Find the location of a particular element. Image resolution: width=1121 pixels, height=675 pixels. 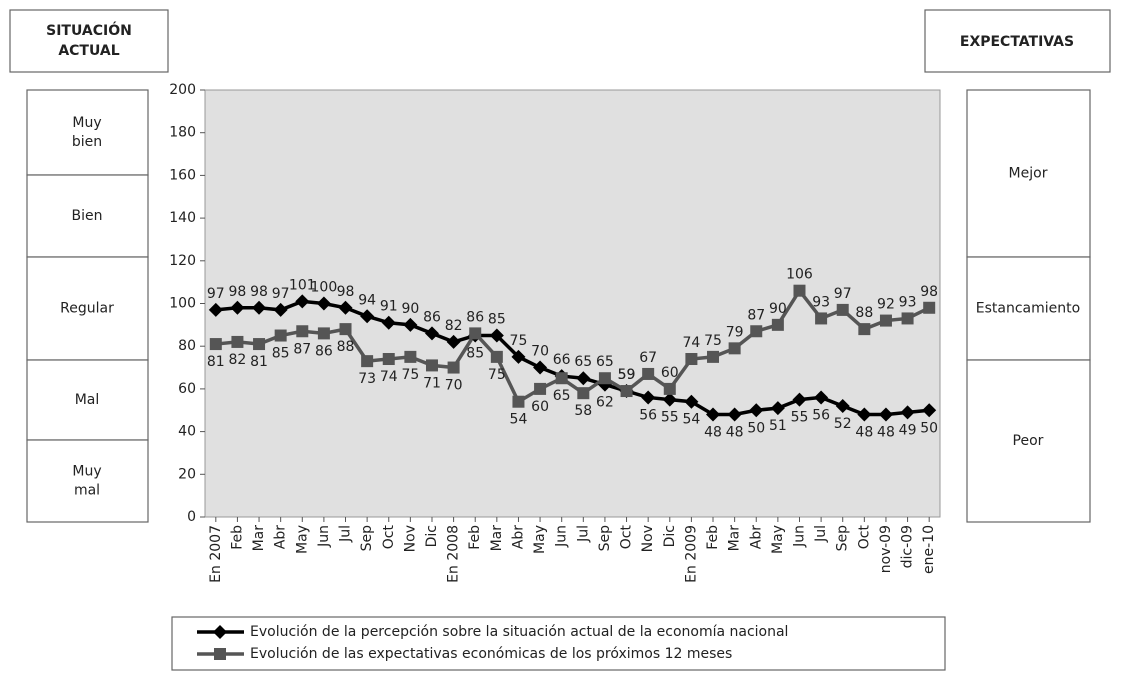

legend-marker is located at coordinates (220, 654).